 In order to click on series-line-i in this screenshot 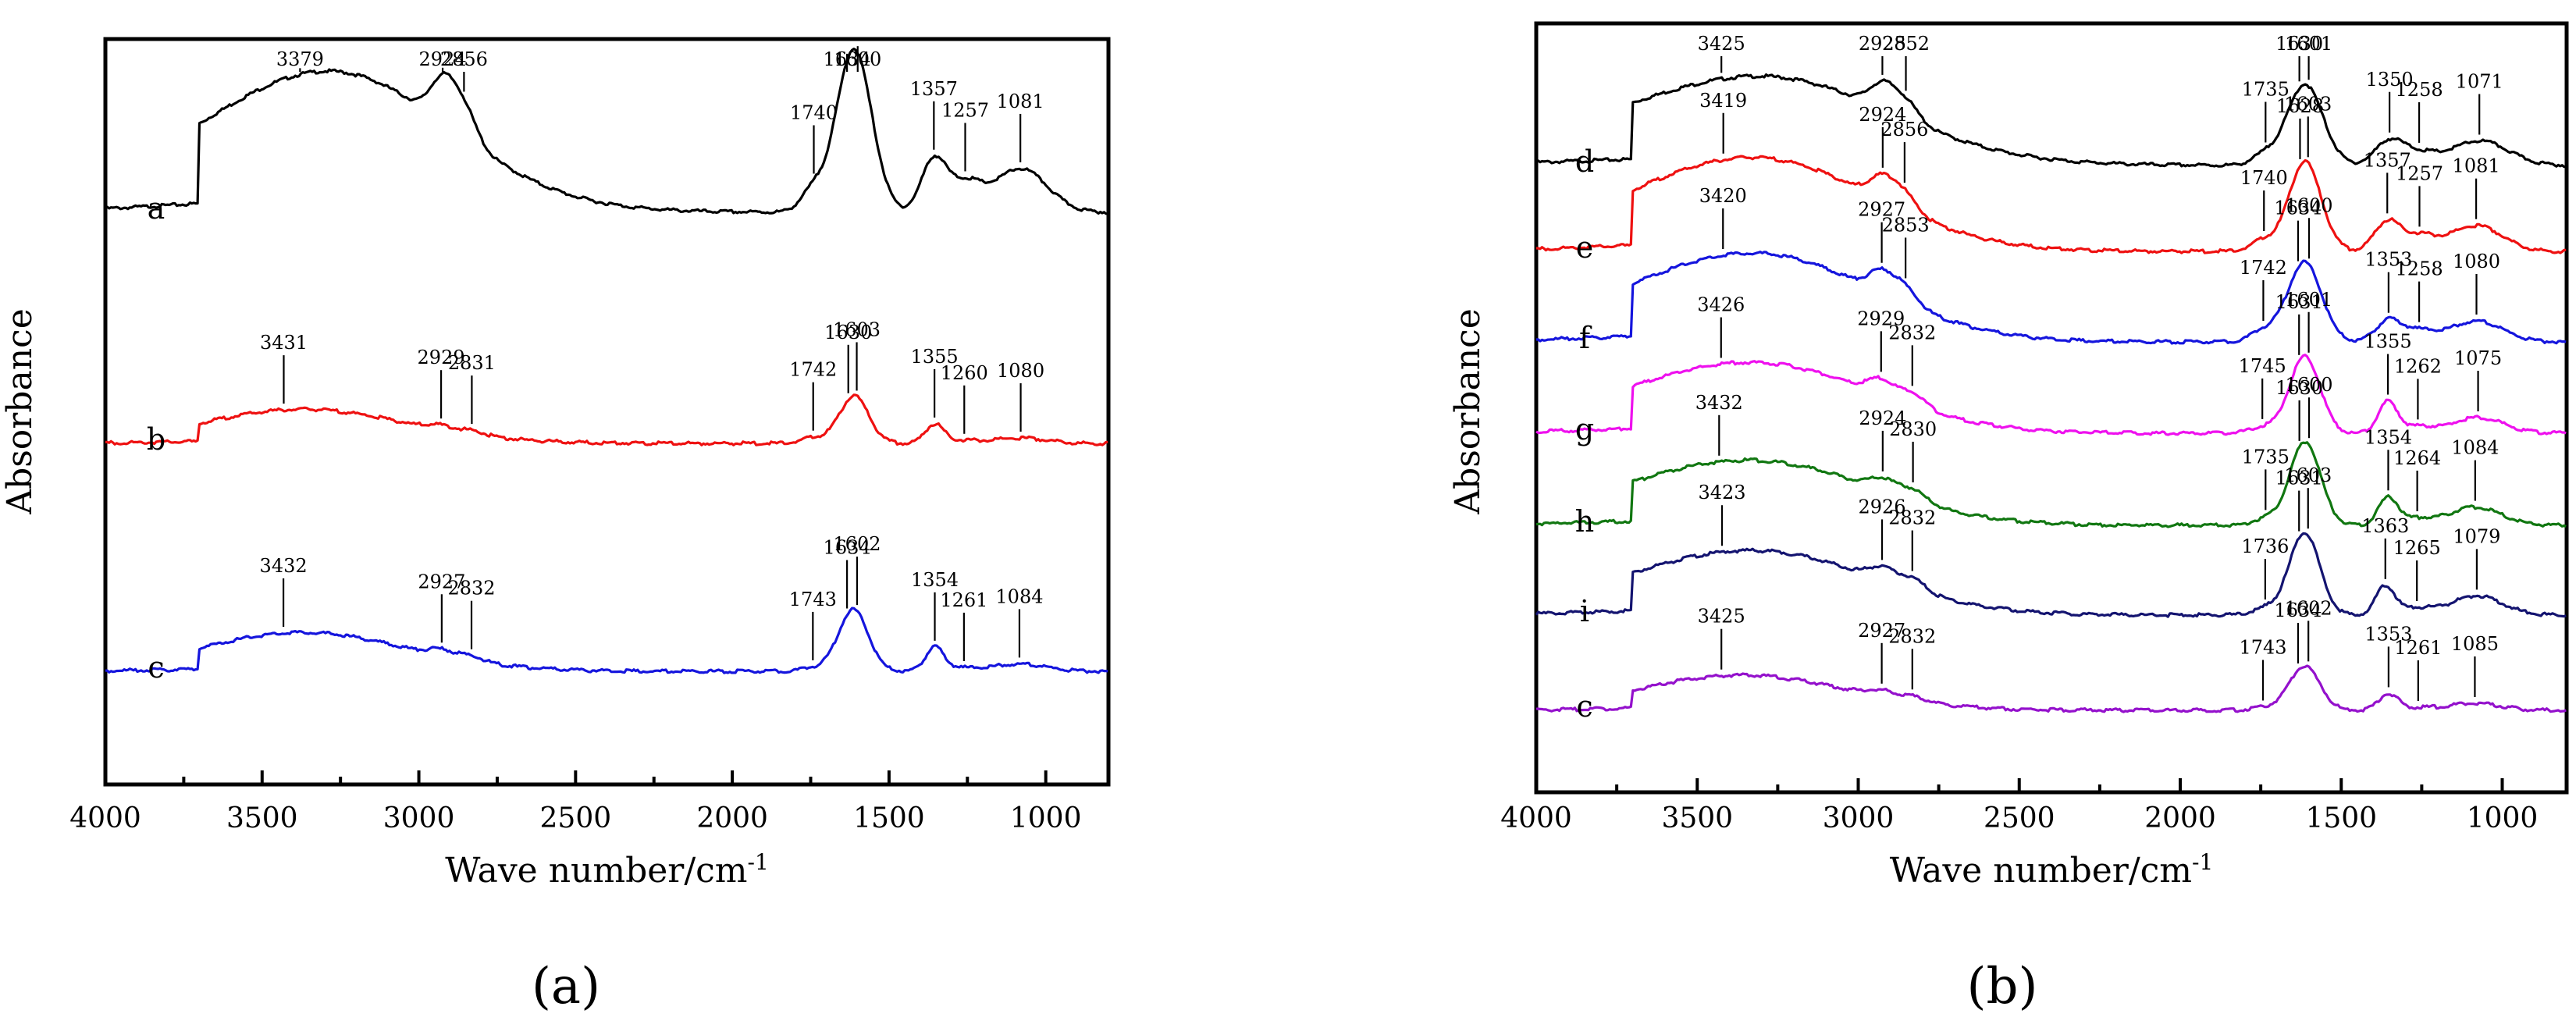, I will do `click(2051, 575)`.